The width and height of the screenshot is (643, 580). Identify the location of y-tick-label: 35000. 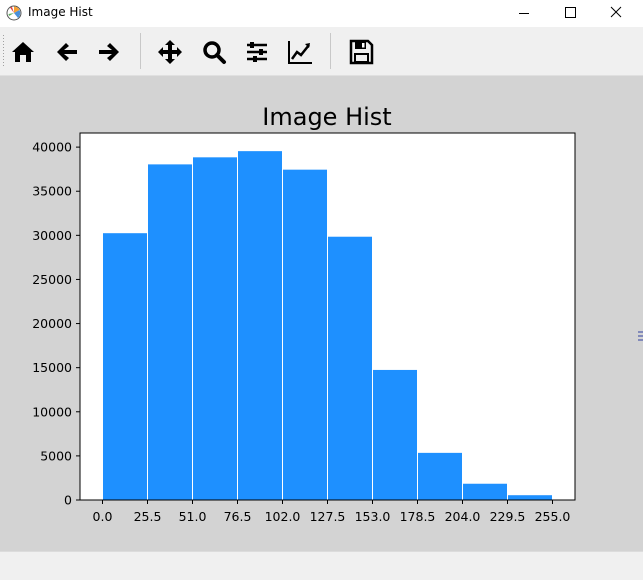
(52, 191).